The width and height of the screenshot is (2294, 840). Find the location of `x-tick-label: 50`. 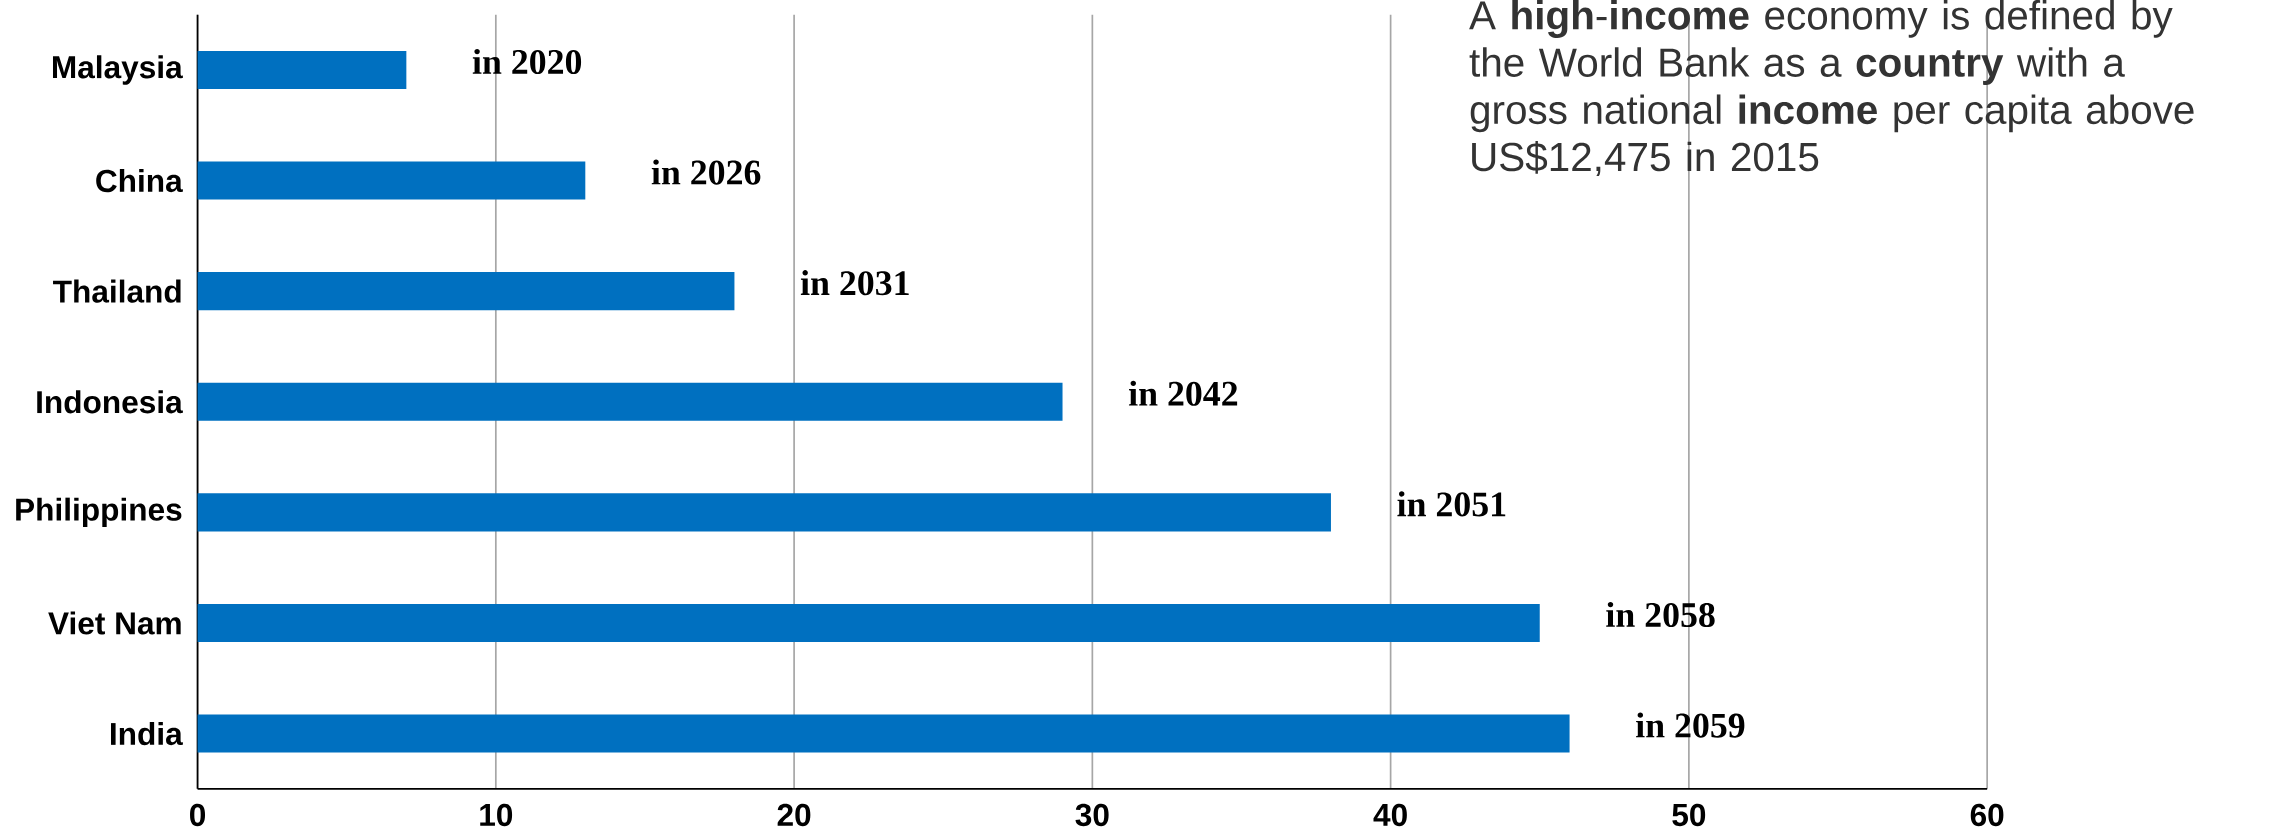

x-tick-label: 50 is located at coordinates (1689, 815).